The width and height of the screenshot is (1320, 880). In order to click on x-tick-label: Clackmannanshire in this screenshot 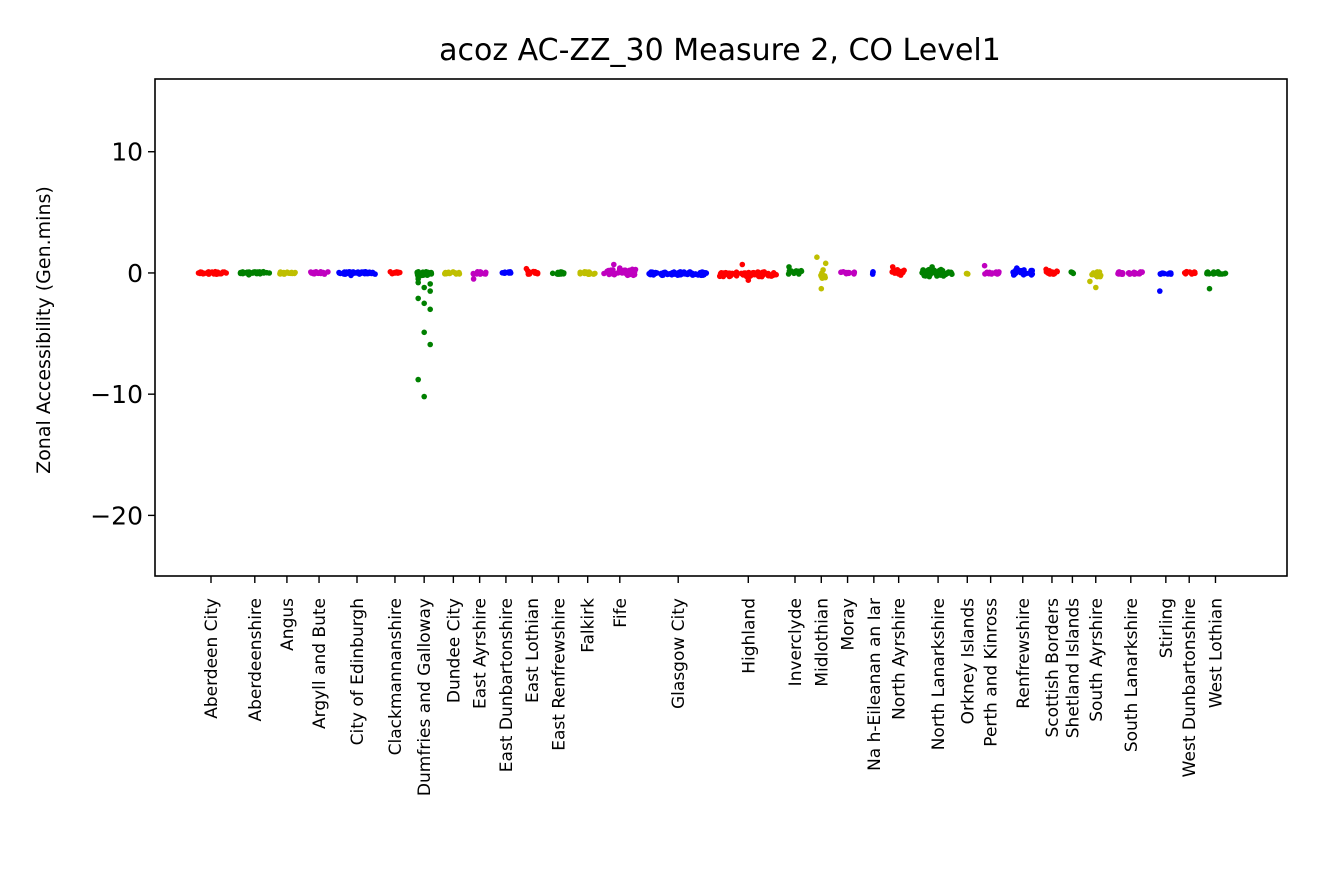, I will do `click(396, 676)`.